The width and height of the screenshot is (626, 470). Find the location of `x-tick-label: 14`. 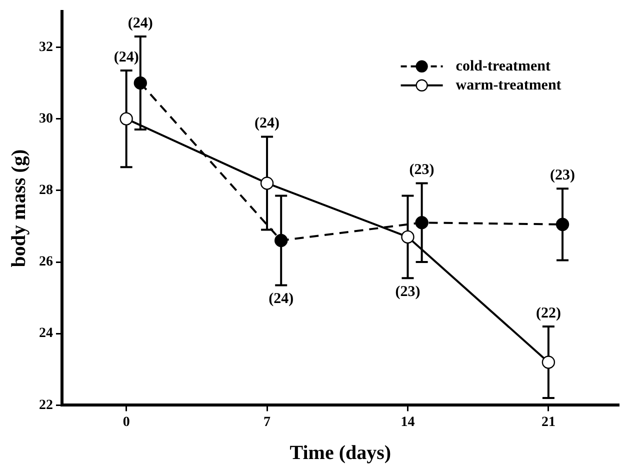

x-tick-label: 14 is located at coordinates (407, 422).